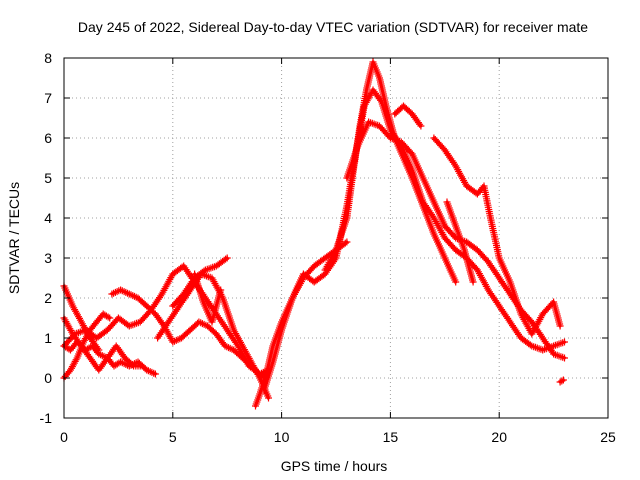 This screenshot has width=640, height=480. Describe the element at coordinates (48, 58) in the screenshot. I see `y-tick-label: 8` at that location.